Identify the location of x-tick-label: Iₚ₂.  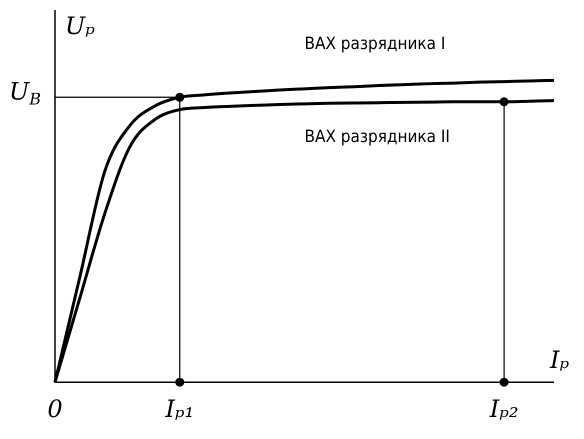
(503, 408).